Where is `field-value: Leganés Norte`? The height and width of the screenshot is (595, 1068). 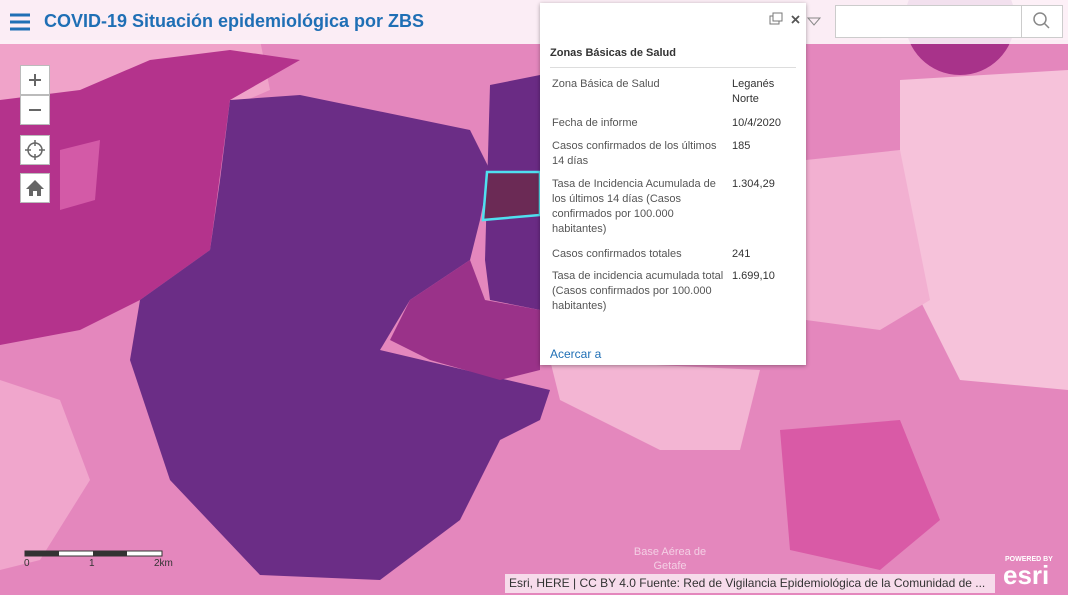 field-value: Leganés Norte is located at coordinates (753, 91).